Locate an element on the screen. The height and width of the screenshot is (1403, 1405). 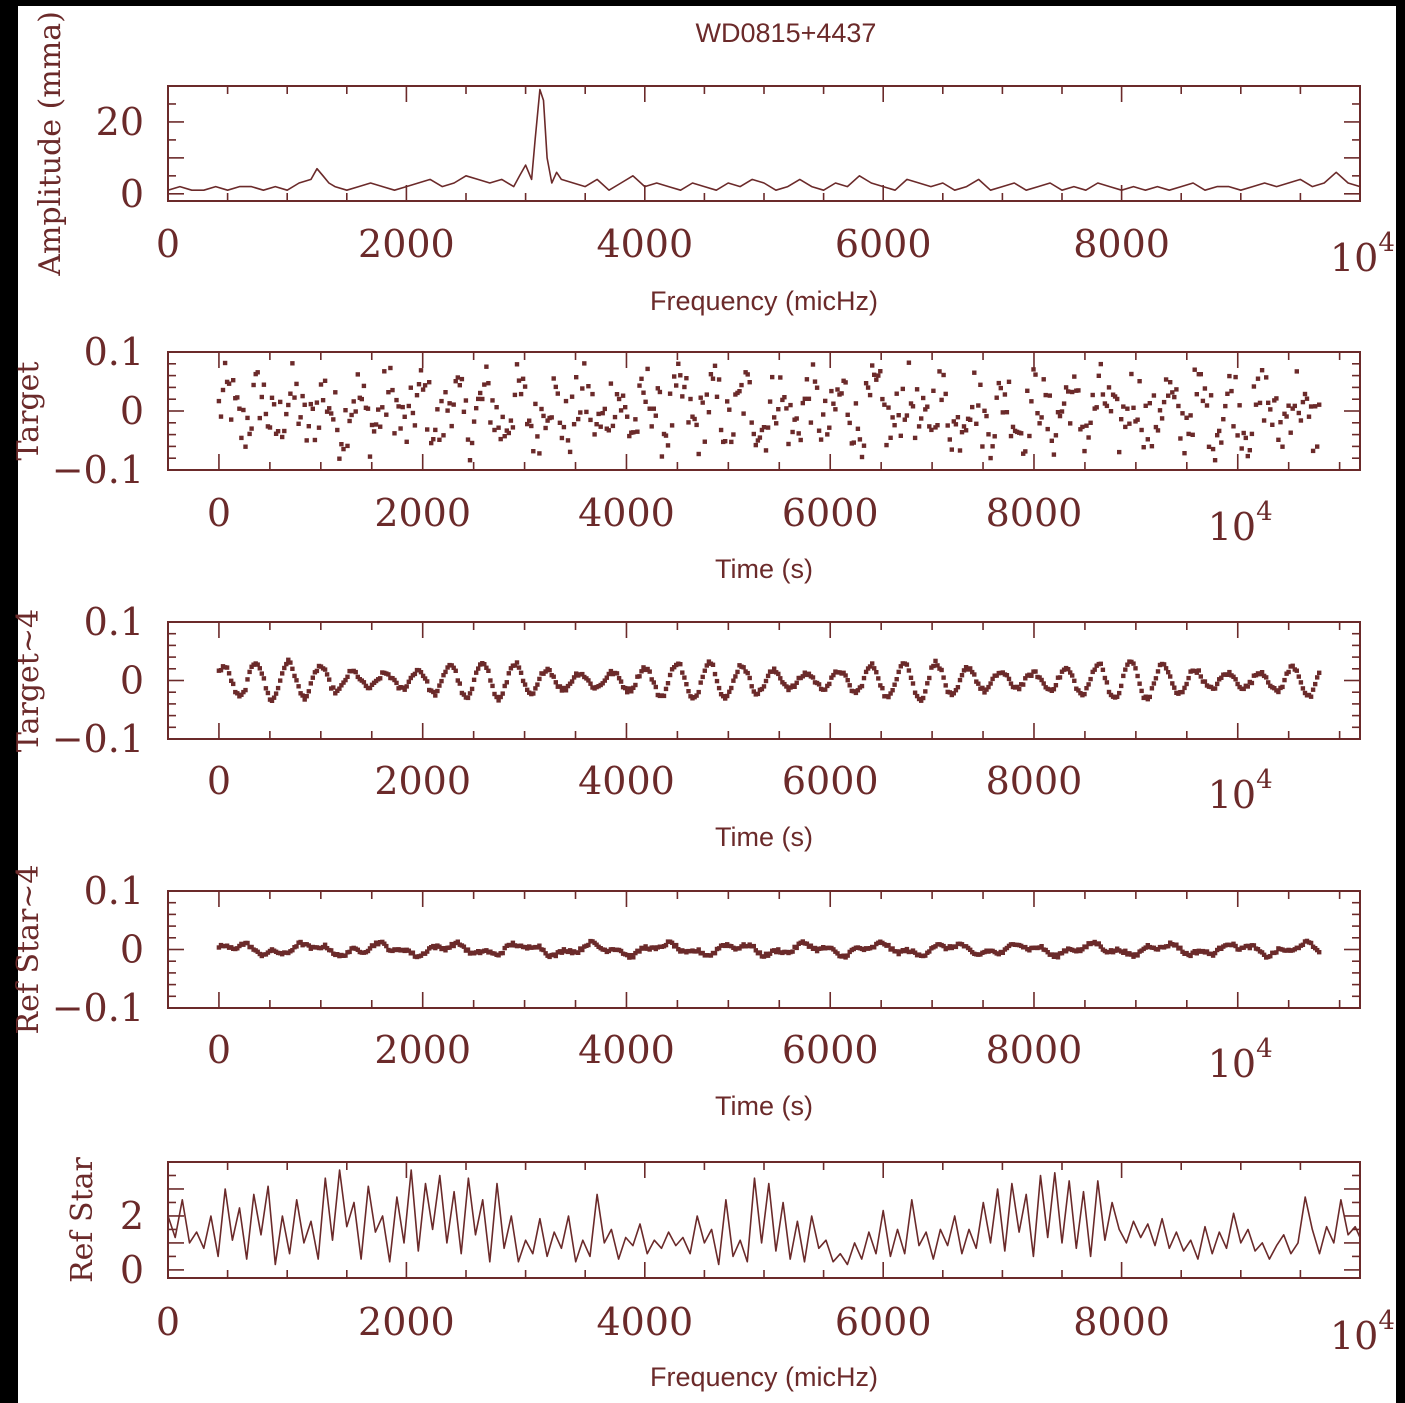
x-tick-label: 0 is located at coordinates (219, 1050).